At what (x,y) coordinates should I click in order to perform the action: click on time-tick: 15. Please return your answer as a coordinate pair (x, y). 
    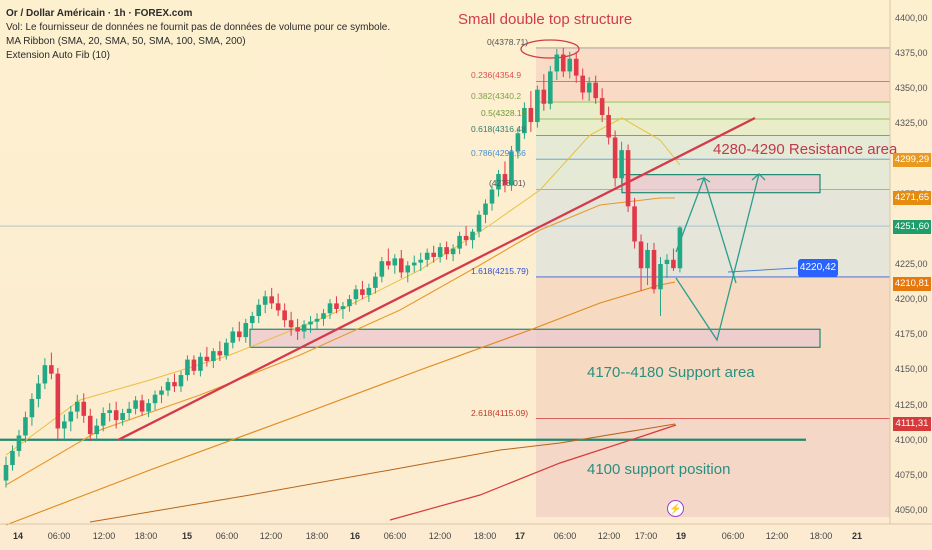
    Looking at the image, I should click on (187, 536).